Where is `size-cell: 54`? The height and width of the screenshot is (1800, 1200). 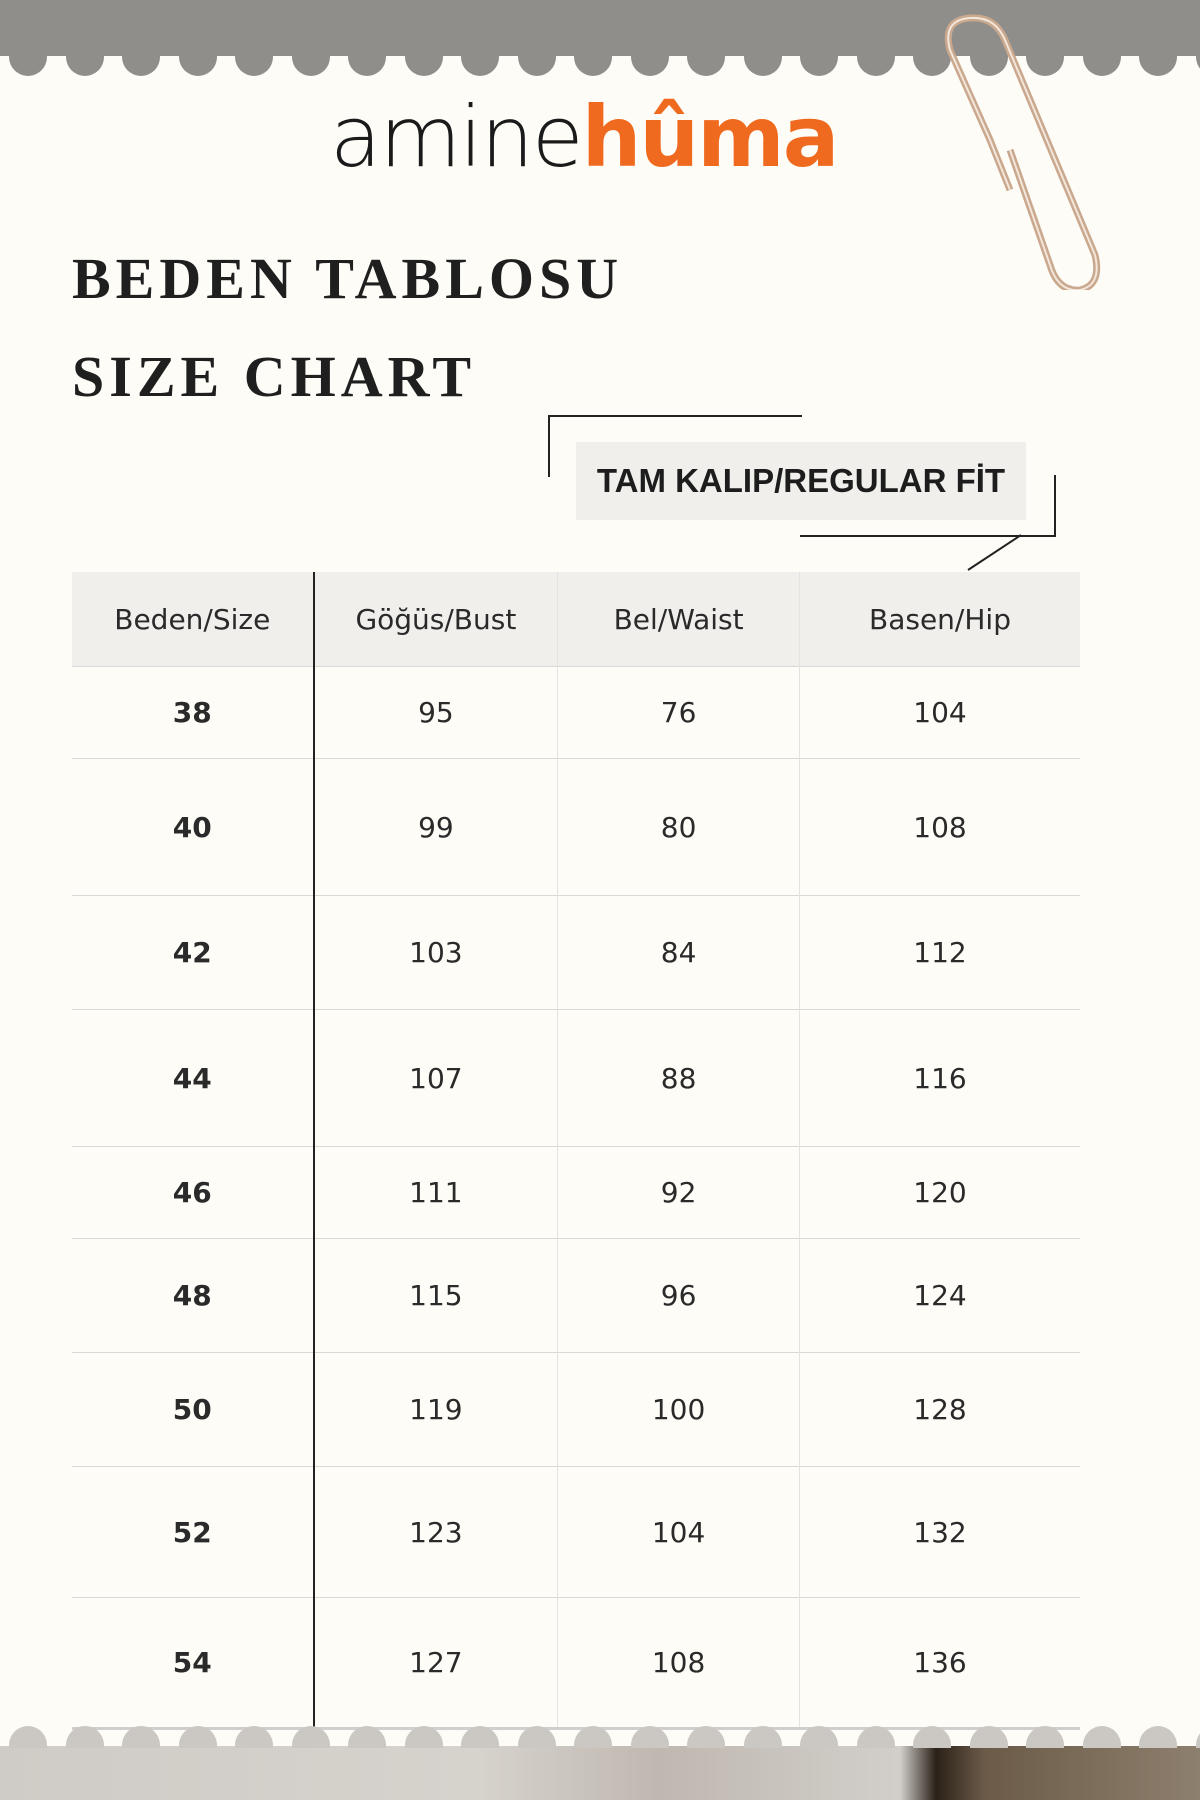 size-cell: 54 is located at coordinates (193, 1663).